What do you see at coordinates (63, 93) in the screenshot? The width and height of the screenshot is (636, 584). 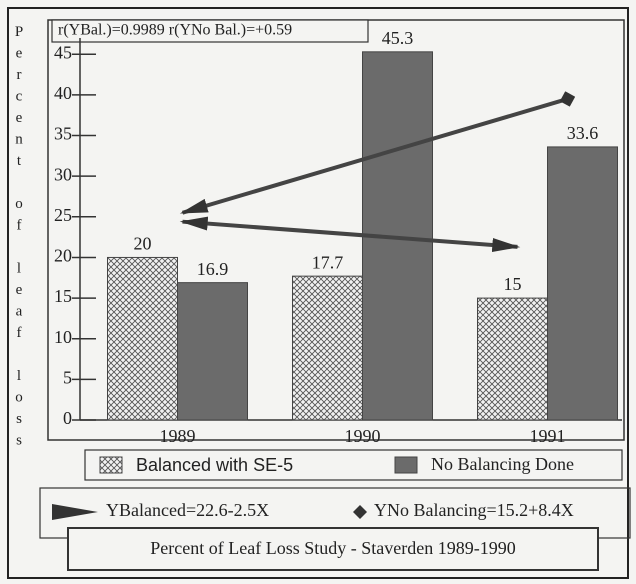 I see `y-tick-label: 40` at bounding box center [63, 93].